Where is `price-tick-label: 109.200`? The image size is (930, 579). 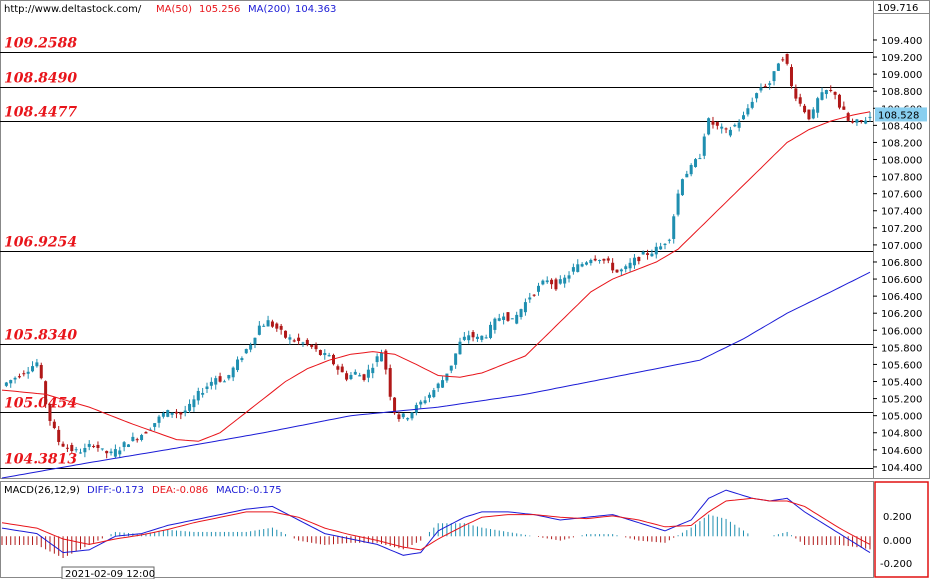 price-tick-label: 109.200 is located at coordinates (901, 58).